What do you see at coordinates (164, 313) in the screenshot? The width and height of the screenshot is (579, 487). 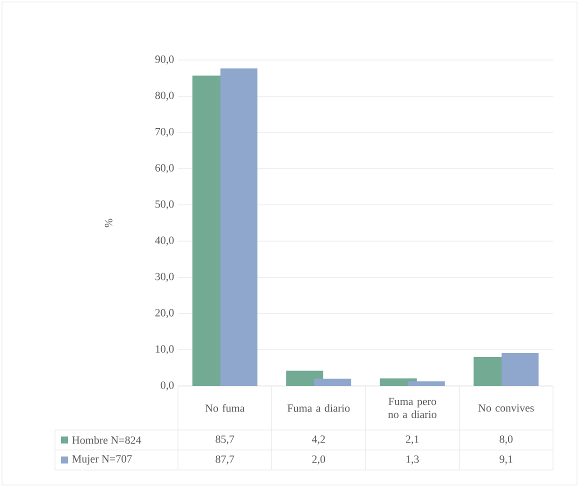 I see `y-tick-label: 20,0` at bounding box center [164, 313].